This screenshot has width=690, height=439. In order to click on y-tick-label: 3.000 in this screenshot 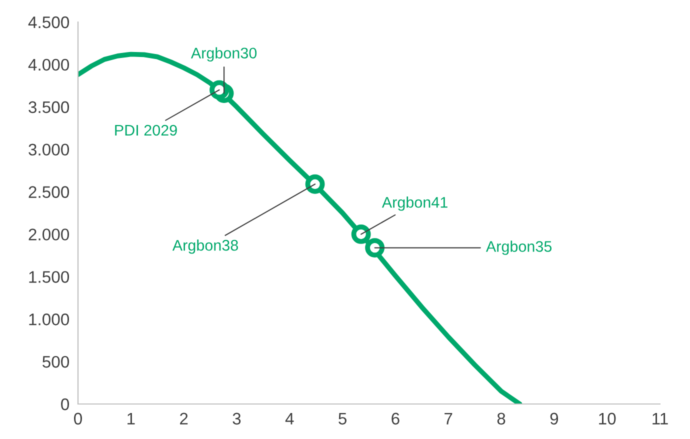, I will do `click(49, 150)`.